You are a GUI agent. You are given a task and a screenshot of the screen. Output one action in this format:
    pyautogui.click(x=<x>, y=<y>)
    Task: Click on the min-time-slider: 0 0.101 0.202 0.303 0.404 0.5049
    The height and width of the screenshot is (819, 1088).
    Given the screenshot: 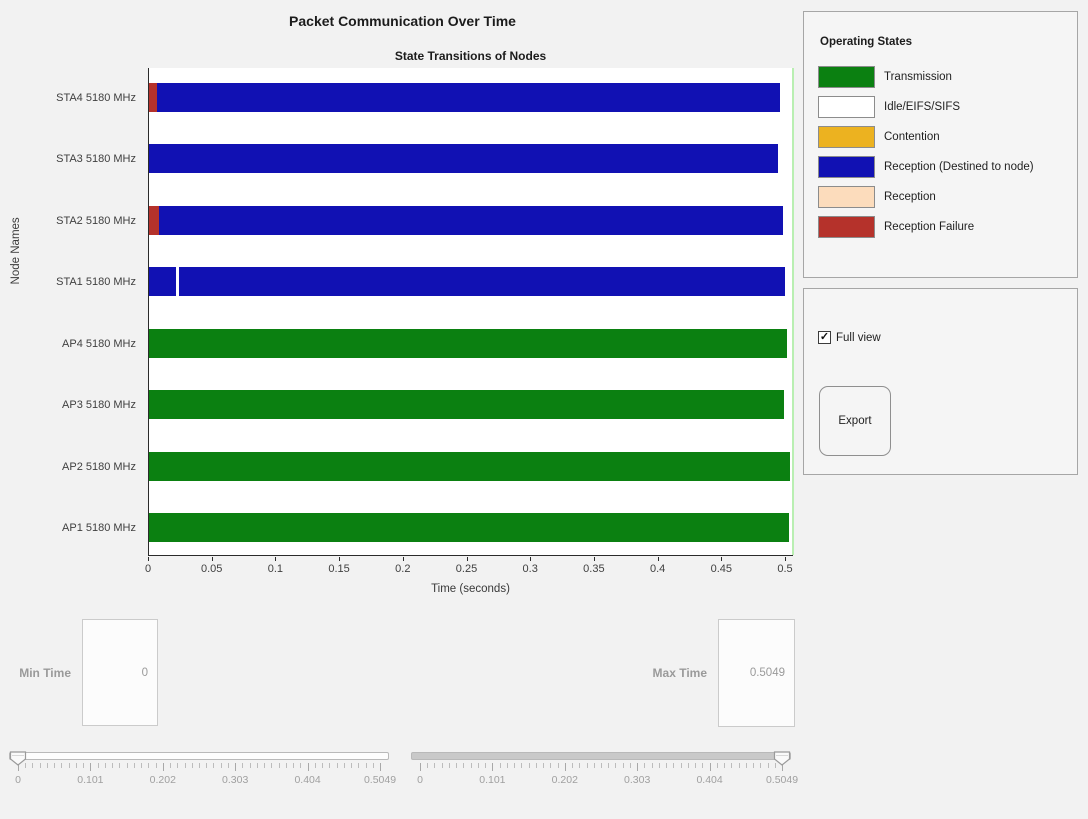 What is the action you would take?
    pyautogui.click(x=202, y=771)
    